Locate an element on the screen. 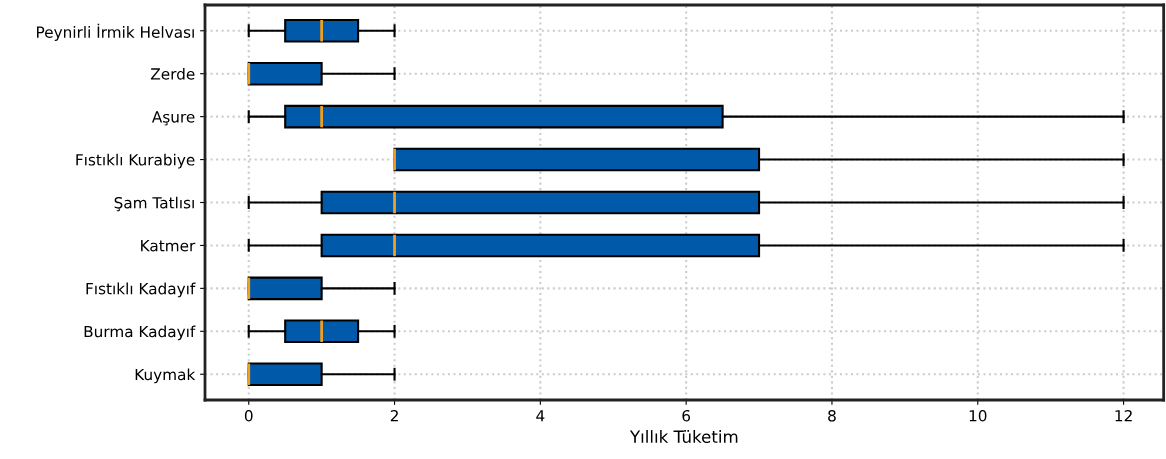  y-tick-label: Katmer is located at coordinates (168, 246).